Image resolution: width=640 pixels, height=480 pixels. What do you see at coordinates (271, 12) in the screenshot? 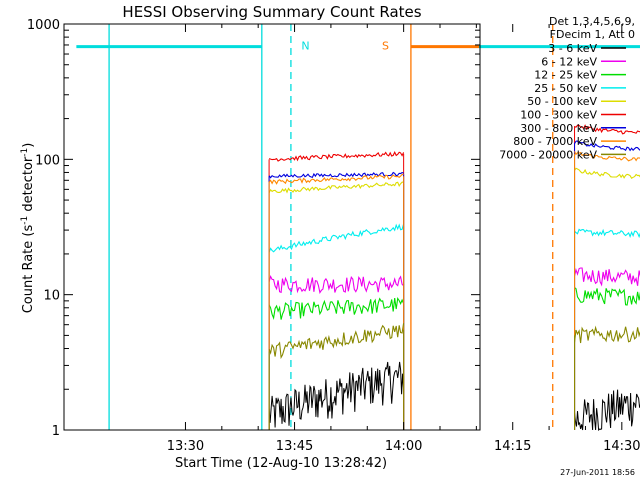
I see `chart-title: HESSI Observing Summary Count Rates` at bounding box center [271, 12].